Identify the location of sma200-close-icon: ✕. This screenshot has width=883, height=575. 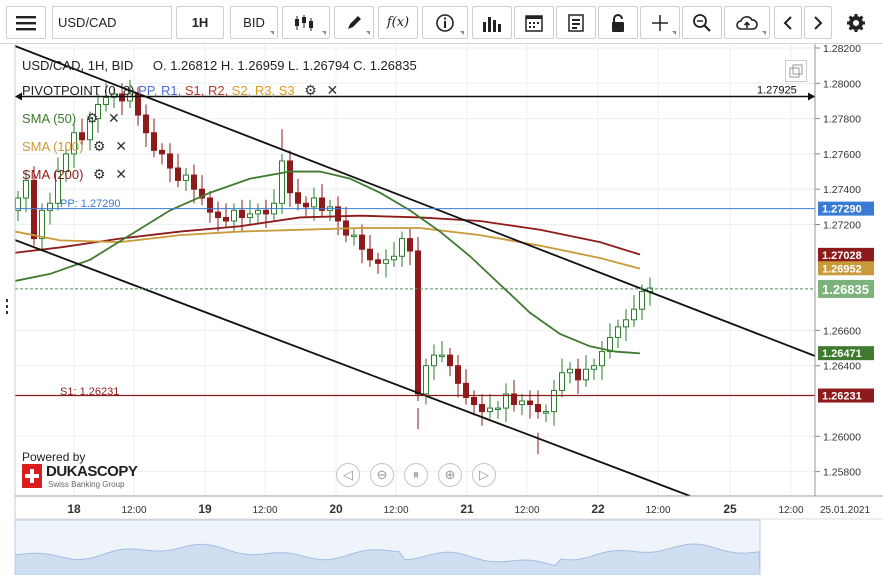
(121, 174).